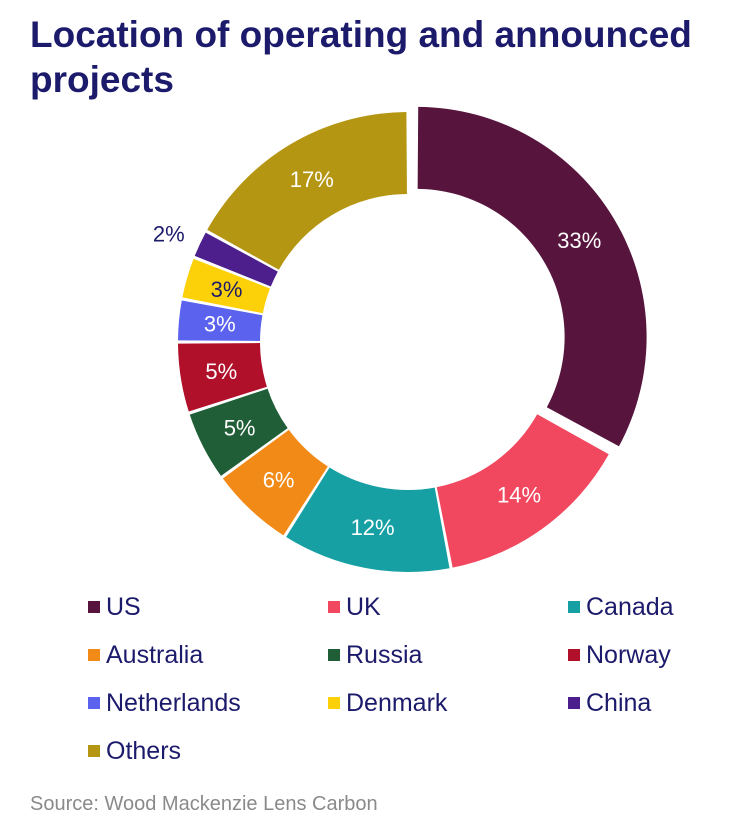 Image resolution: width=750 pixels, height=825 pixels. I want to click on legend-item-netherlands: Netherlands, so click(208, 703).